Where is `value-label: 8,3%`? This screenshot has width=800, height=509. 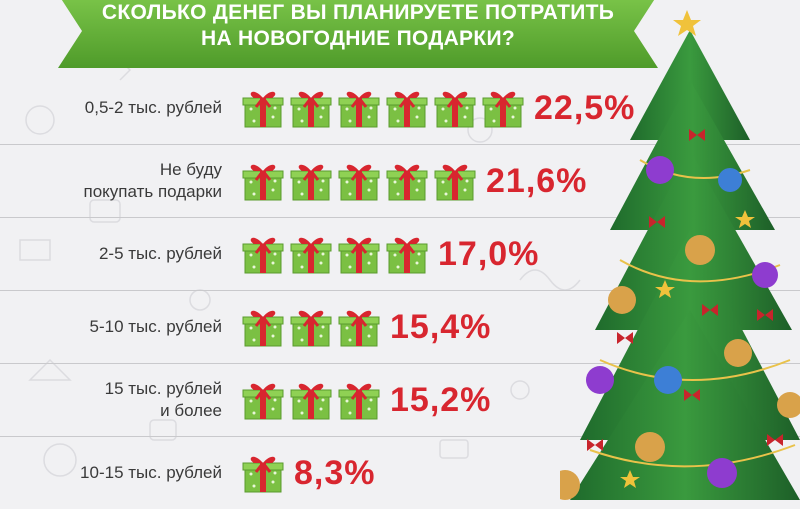
value-label: 8,3% is located at coordinates (335, 472).